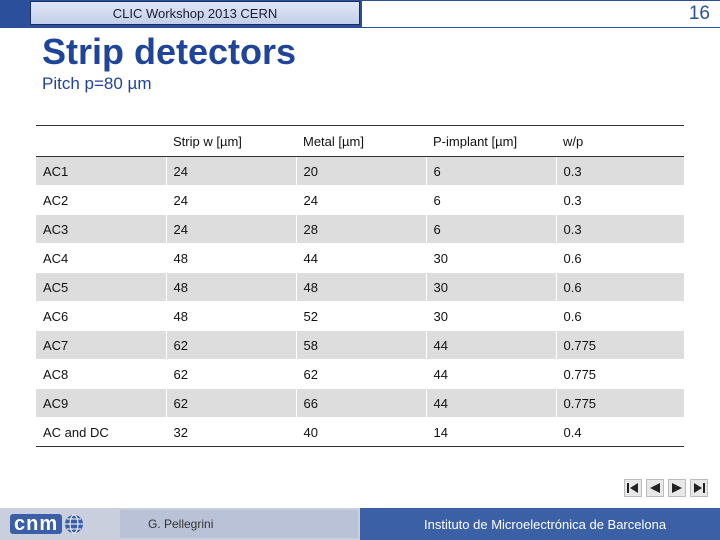  I want to click on table-cell: 20, so click(360, 171).